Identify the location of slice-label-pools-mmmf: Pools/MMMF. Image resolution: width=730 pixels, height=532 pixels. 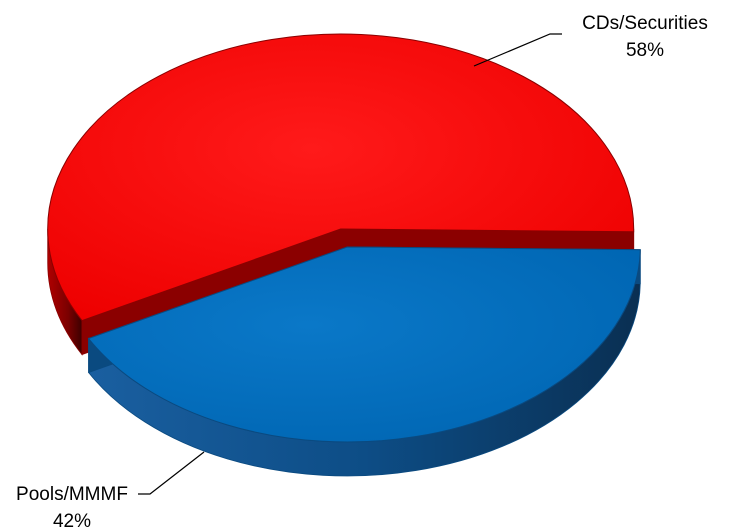
(72, 494).